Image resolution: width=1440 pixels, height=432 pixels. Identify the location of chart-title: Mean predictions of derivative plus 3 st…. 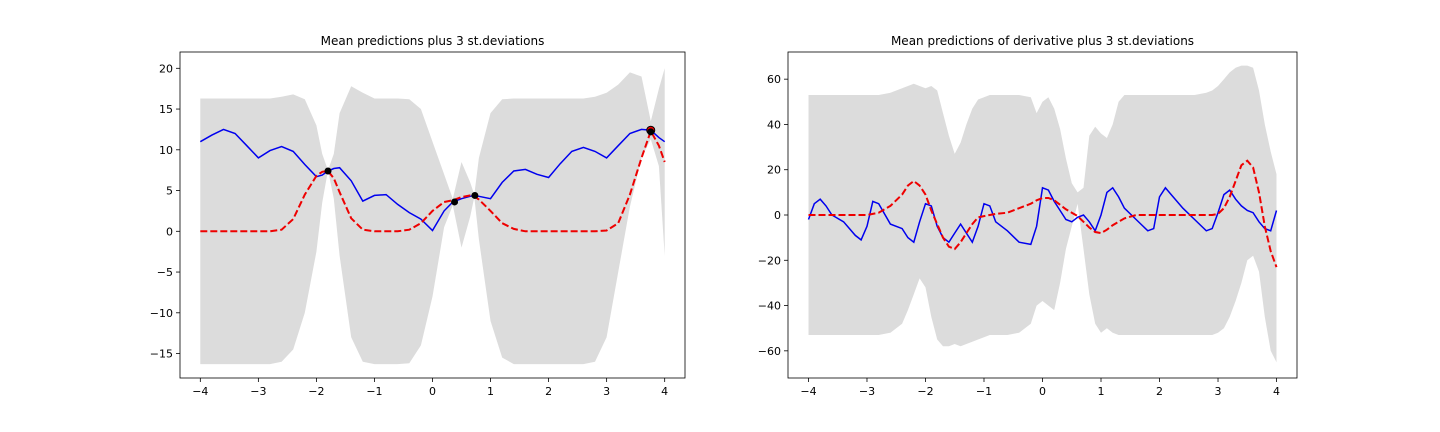
(1042, 41).